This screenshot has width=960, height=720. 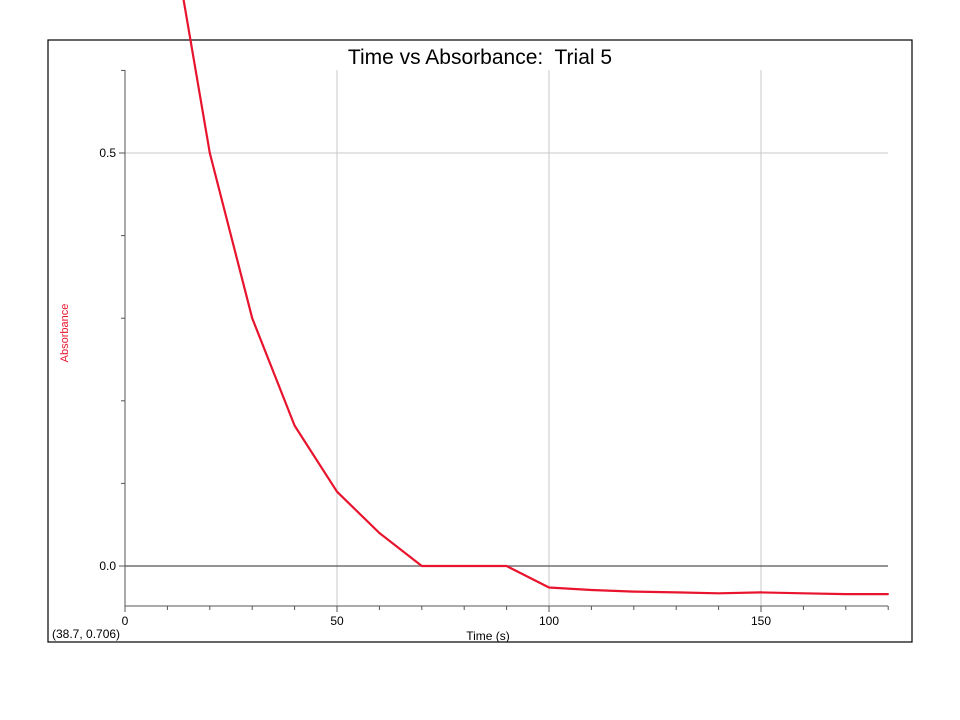 I want to click on y-tick-label: 0.5, so click(x=107, y=153).